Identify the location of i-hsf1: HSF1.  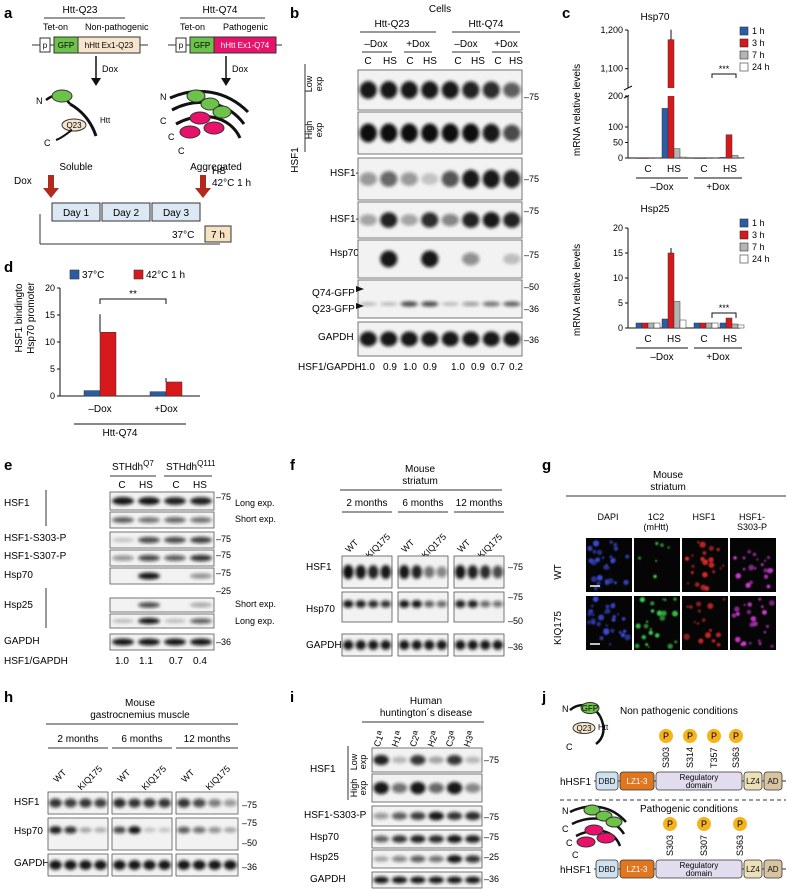
(323, 769).